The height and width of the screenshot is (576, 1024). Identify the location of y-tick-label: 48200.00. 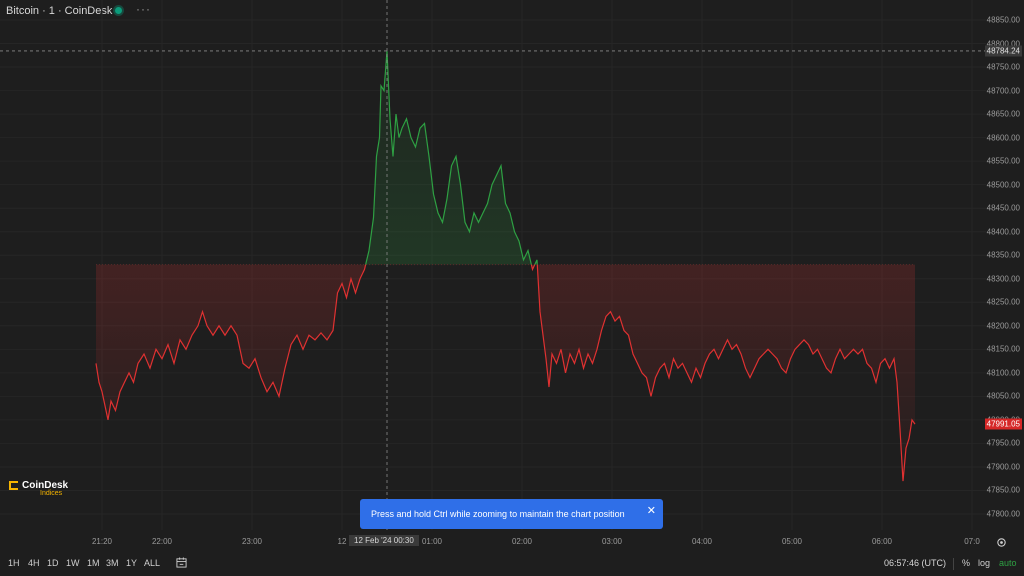
(1003, 326).